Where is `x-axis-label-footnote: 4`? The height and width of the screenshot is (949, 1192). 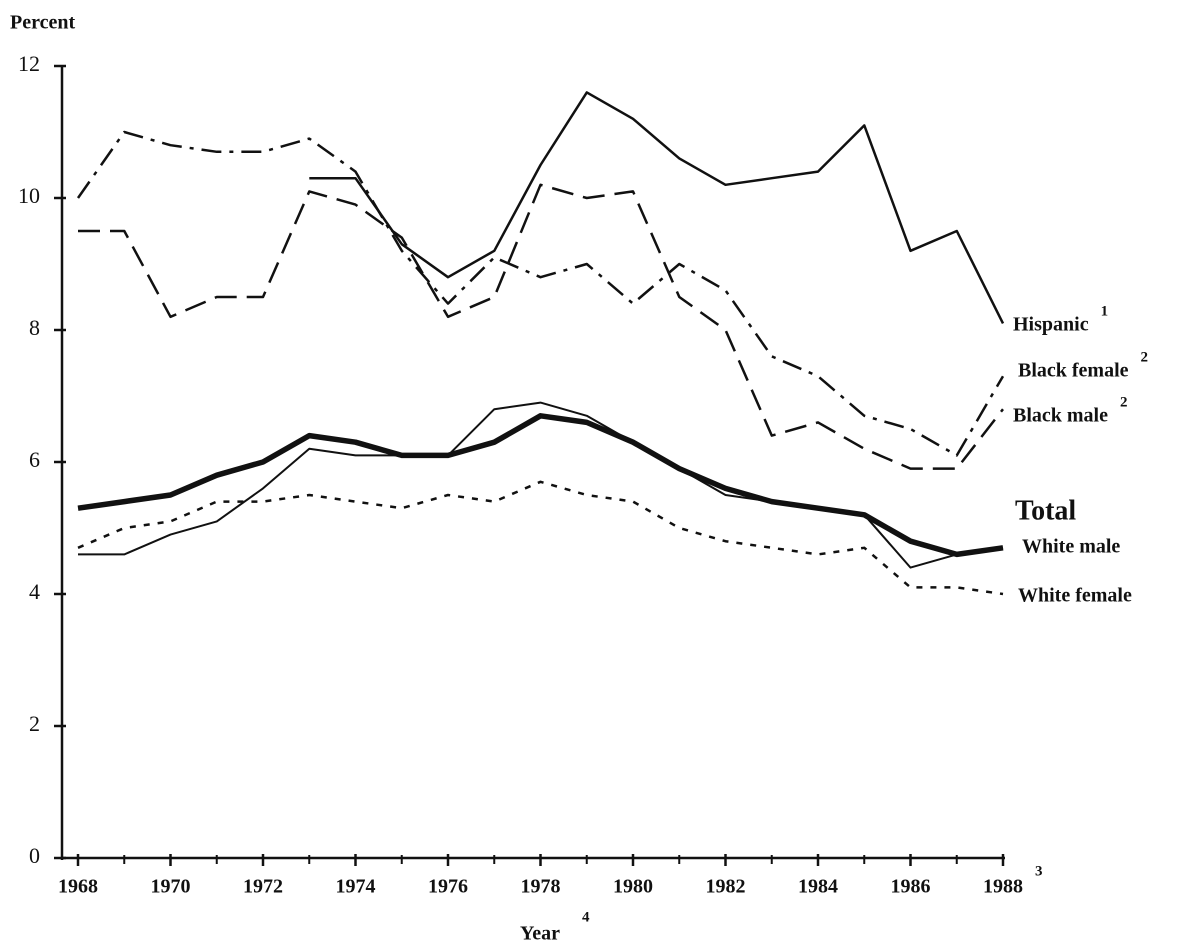 x-axis-label-footnote: 4 is located at coordinates (586, 917).